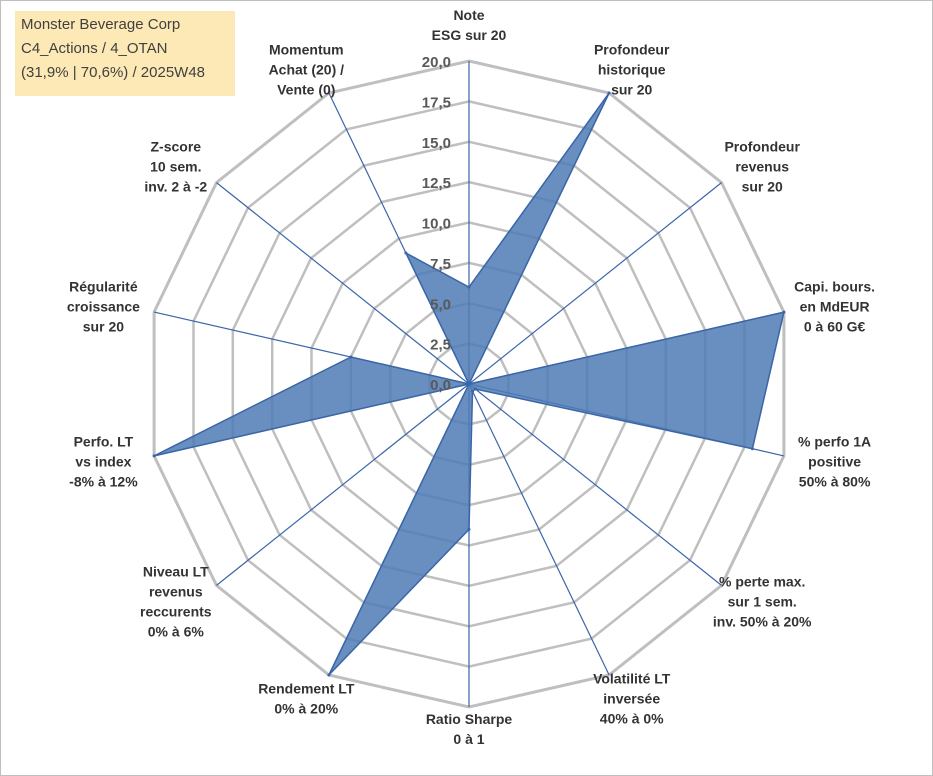  What do you see at coordinates (103, 326) in the screenshot?
I see `axis-label-11-line-2: sur 20` at bounding box center [103, 326].